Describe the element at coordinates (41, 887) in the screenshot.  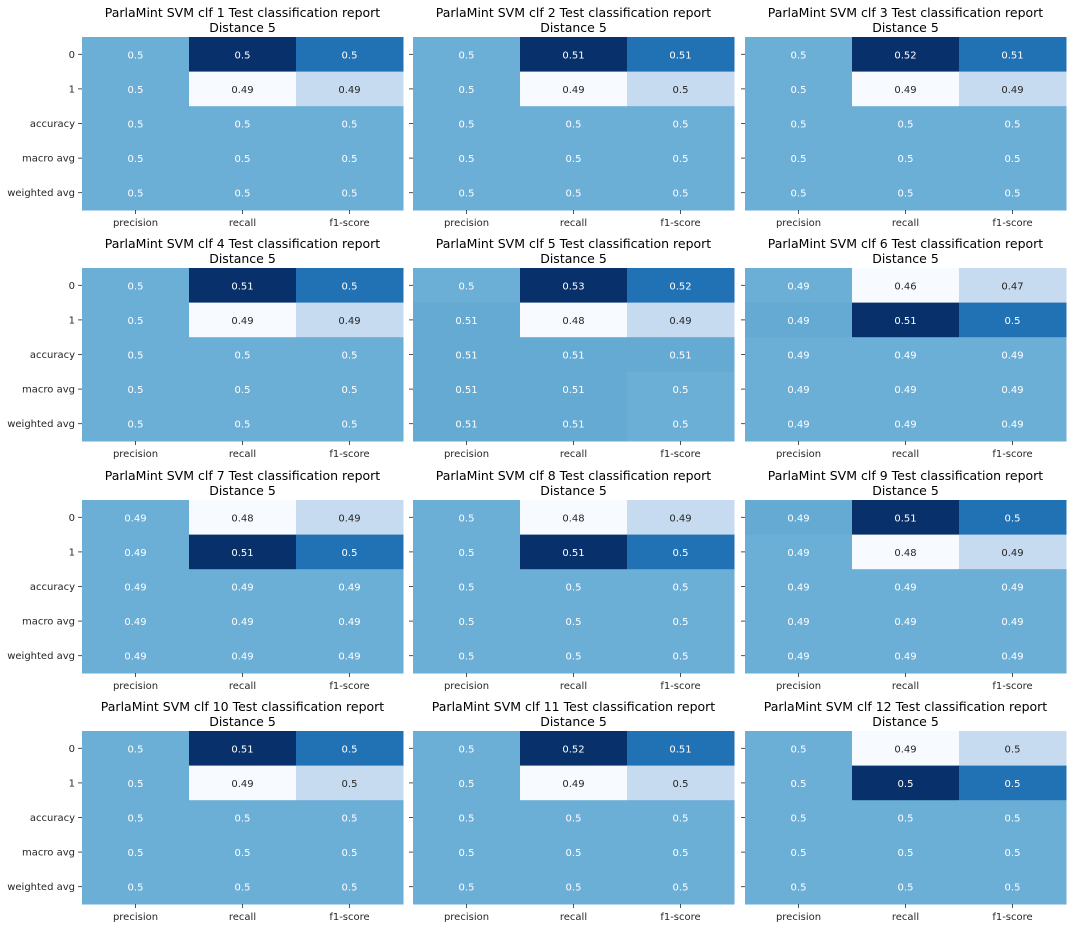
I see `y-tick-label: weighted avg` at that location.